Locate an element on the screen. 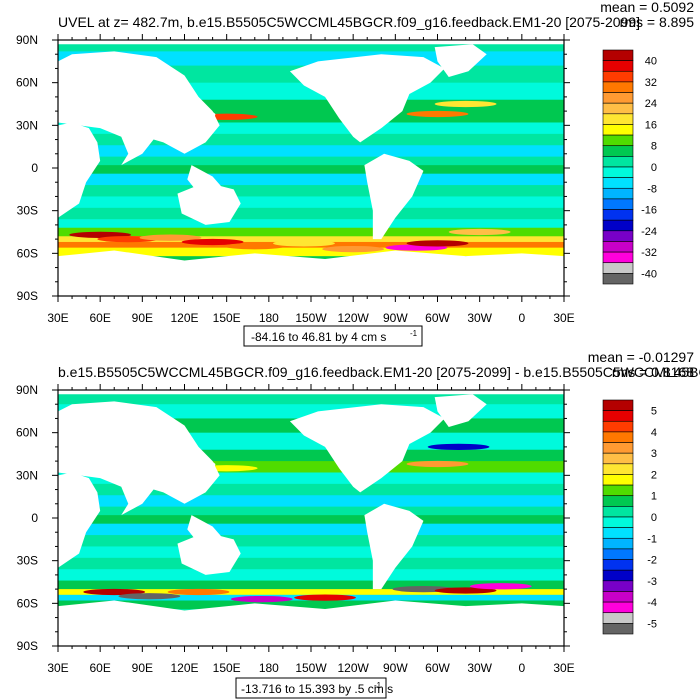  panel-1-range-label: -84.16 to 46.81 by 4 cm s is located at coordinates (318, 337).